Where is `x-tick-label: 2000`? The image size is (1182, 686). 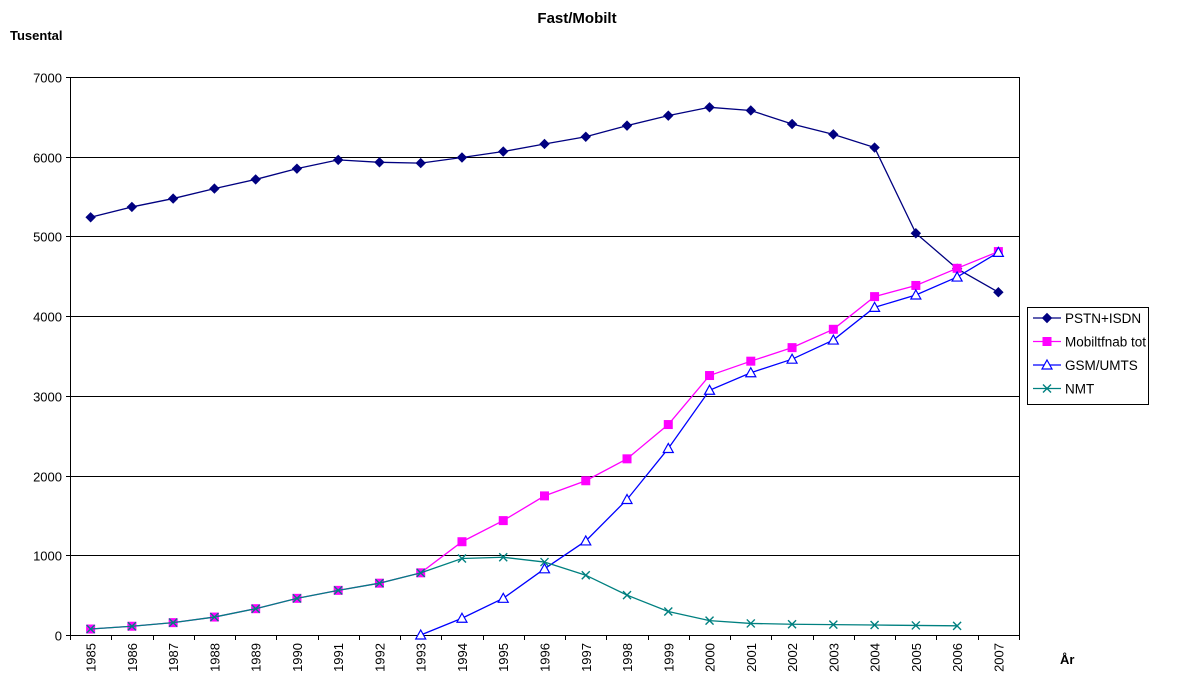
x-tick-label: 2000 is located at coordinates (710, 657).